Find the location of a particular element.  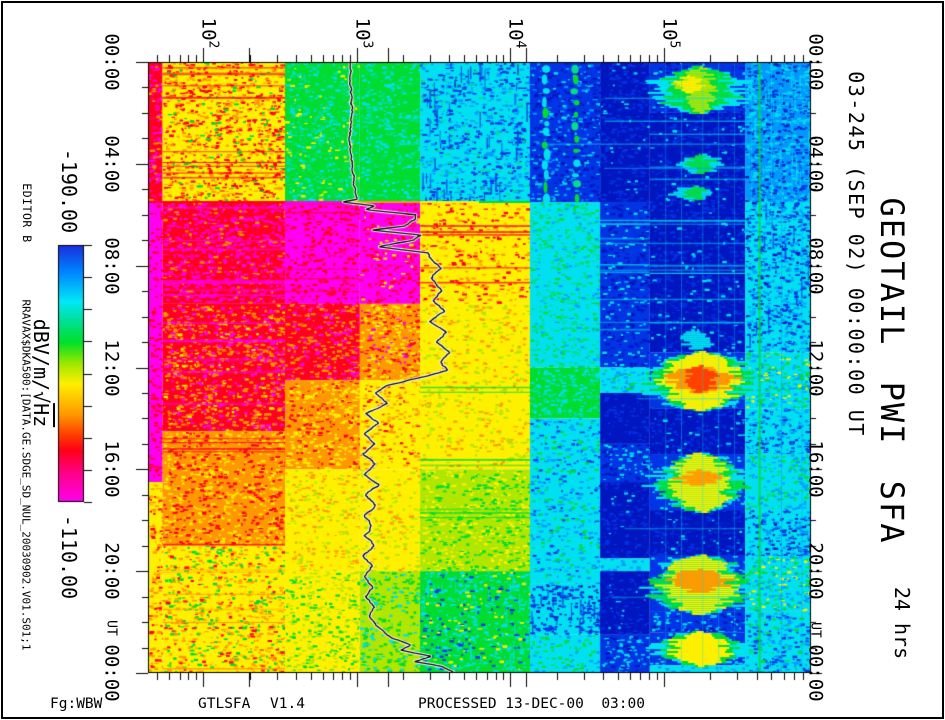

time-tick-label-left-0: 00:00 is located at coordinates (111, 62).